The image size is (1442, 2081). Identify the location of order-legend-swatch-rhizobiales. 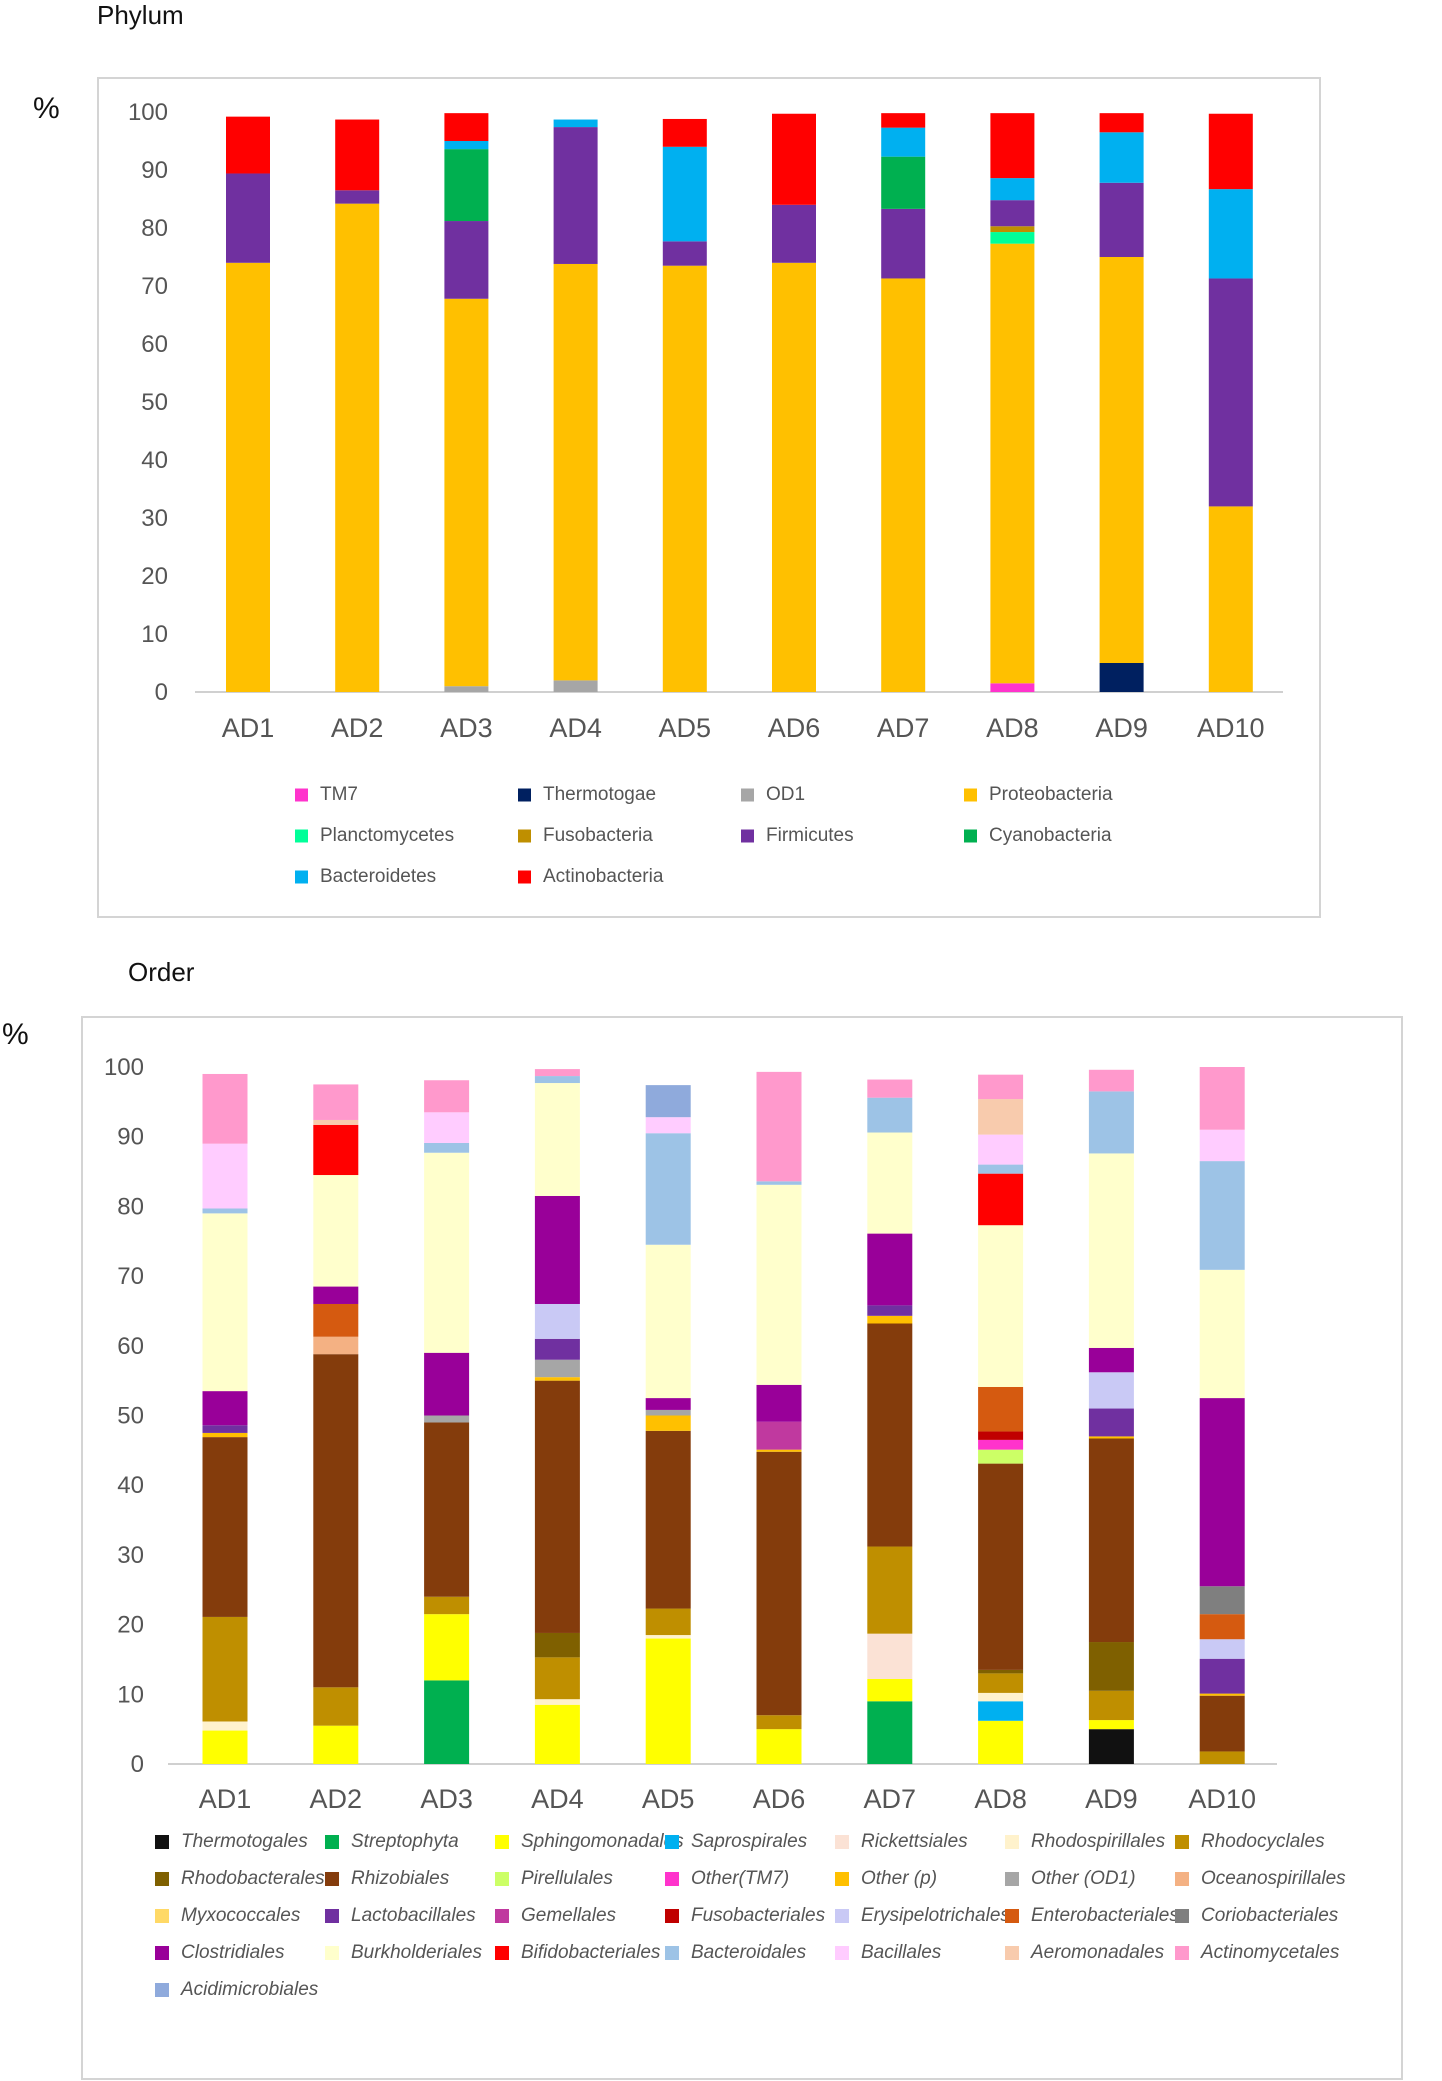
(332, 1879).